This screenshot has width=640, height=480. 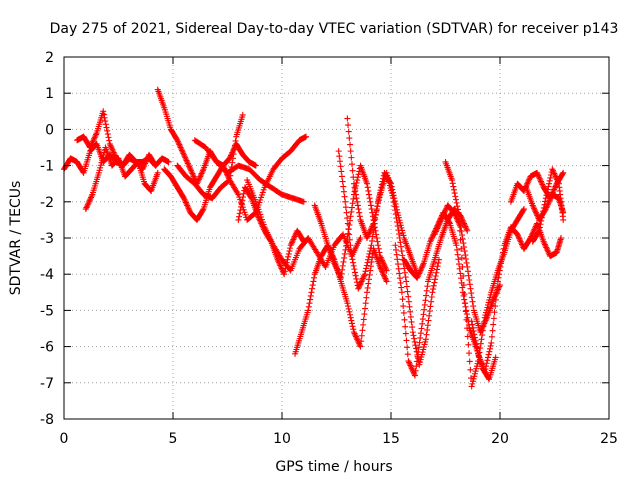 What do you see at coordinates (47, 239) in the screenshot?
I see `y-tick-label: -3` at bounding box center [47, 239].